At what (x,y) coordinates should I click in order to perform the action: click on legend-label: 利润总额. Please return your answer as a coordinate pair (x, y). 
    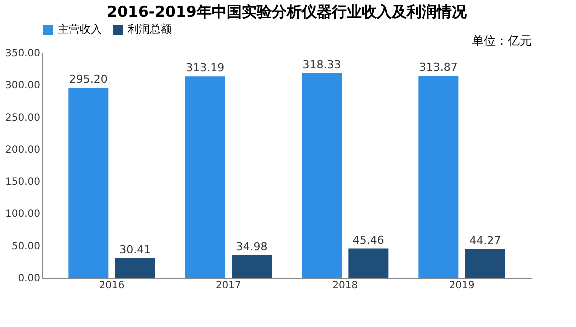
    Looking at the image, I should click on (150, 29).